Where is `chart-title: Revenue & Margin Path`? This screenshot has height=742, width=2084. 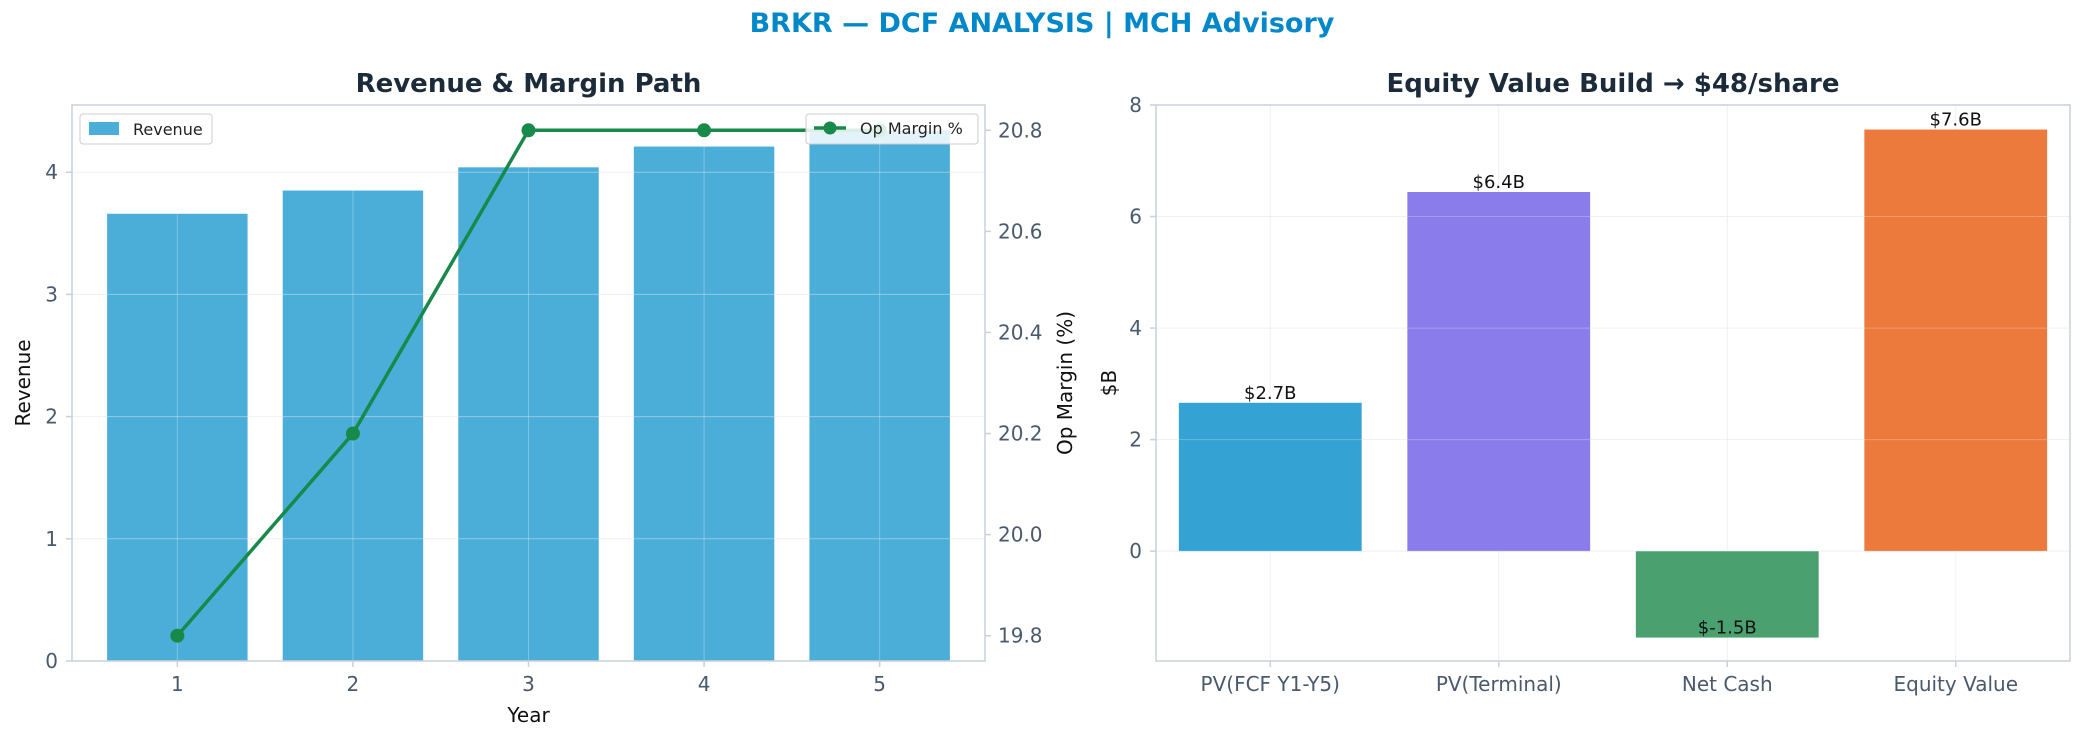
chart-title: Revenue & Margin Path is located at coordinates (529, 84).